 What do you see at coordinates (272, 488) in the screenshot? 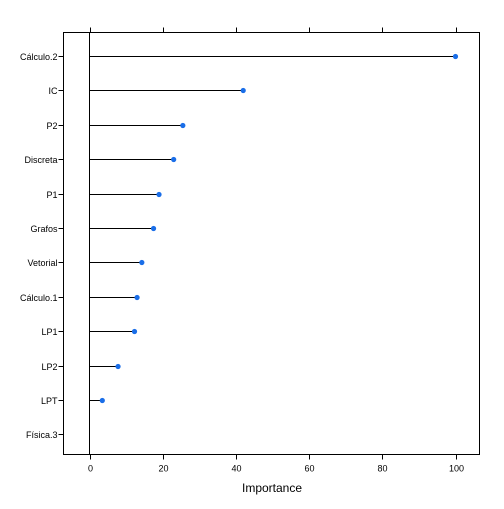
I see `x-axis-label: Importance` at bounding box center [272, 488].